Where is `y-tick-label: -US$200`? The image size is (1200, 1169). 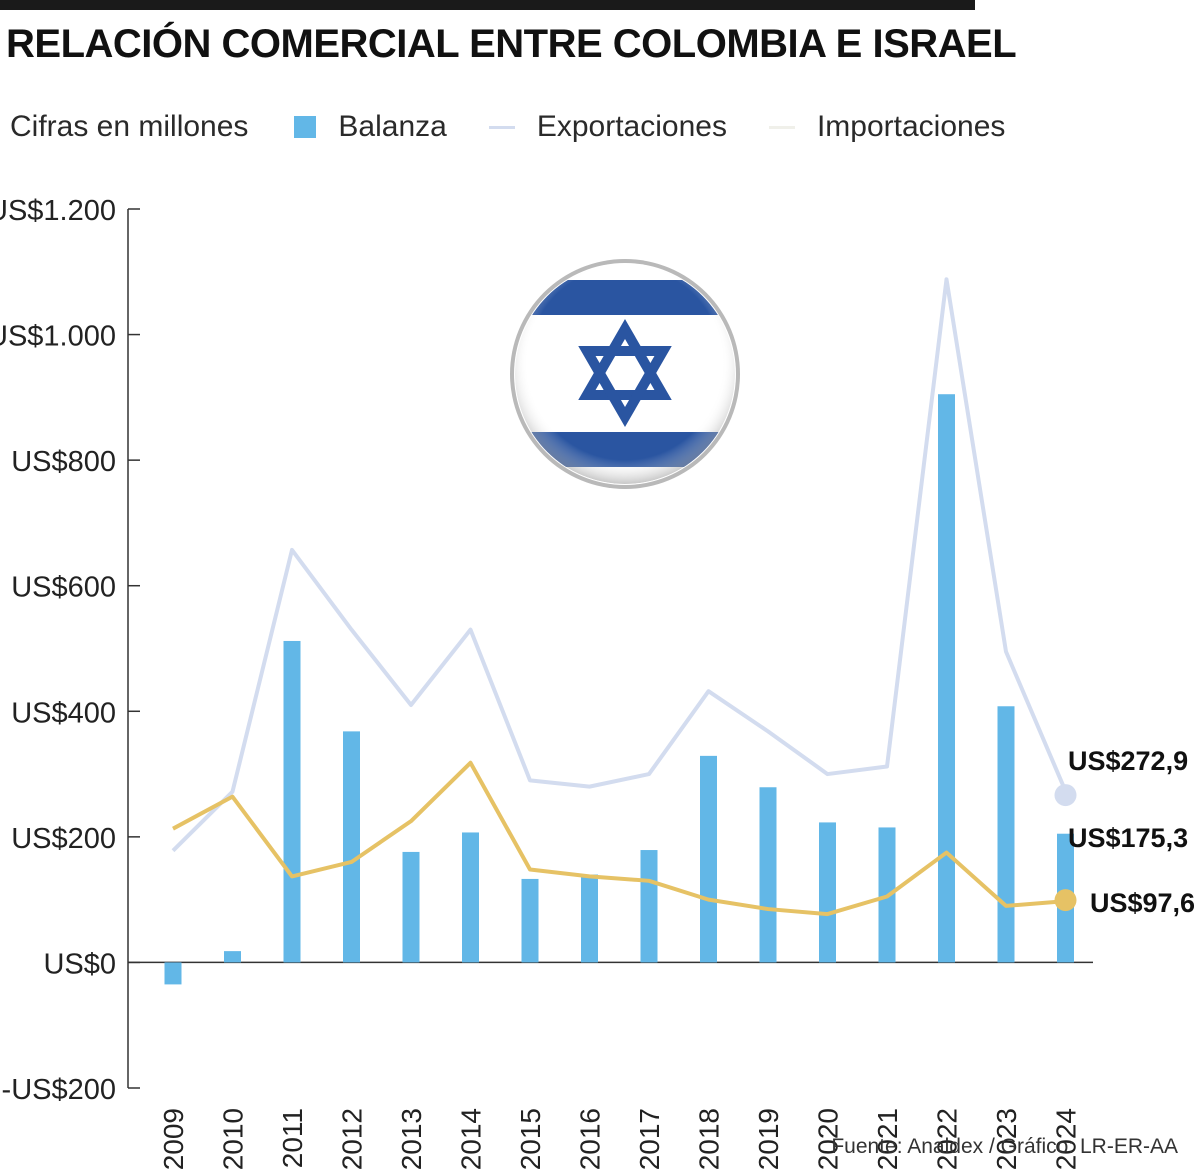
y-tick-label: -US$200 is located at coordinates (59, 1090).